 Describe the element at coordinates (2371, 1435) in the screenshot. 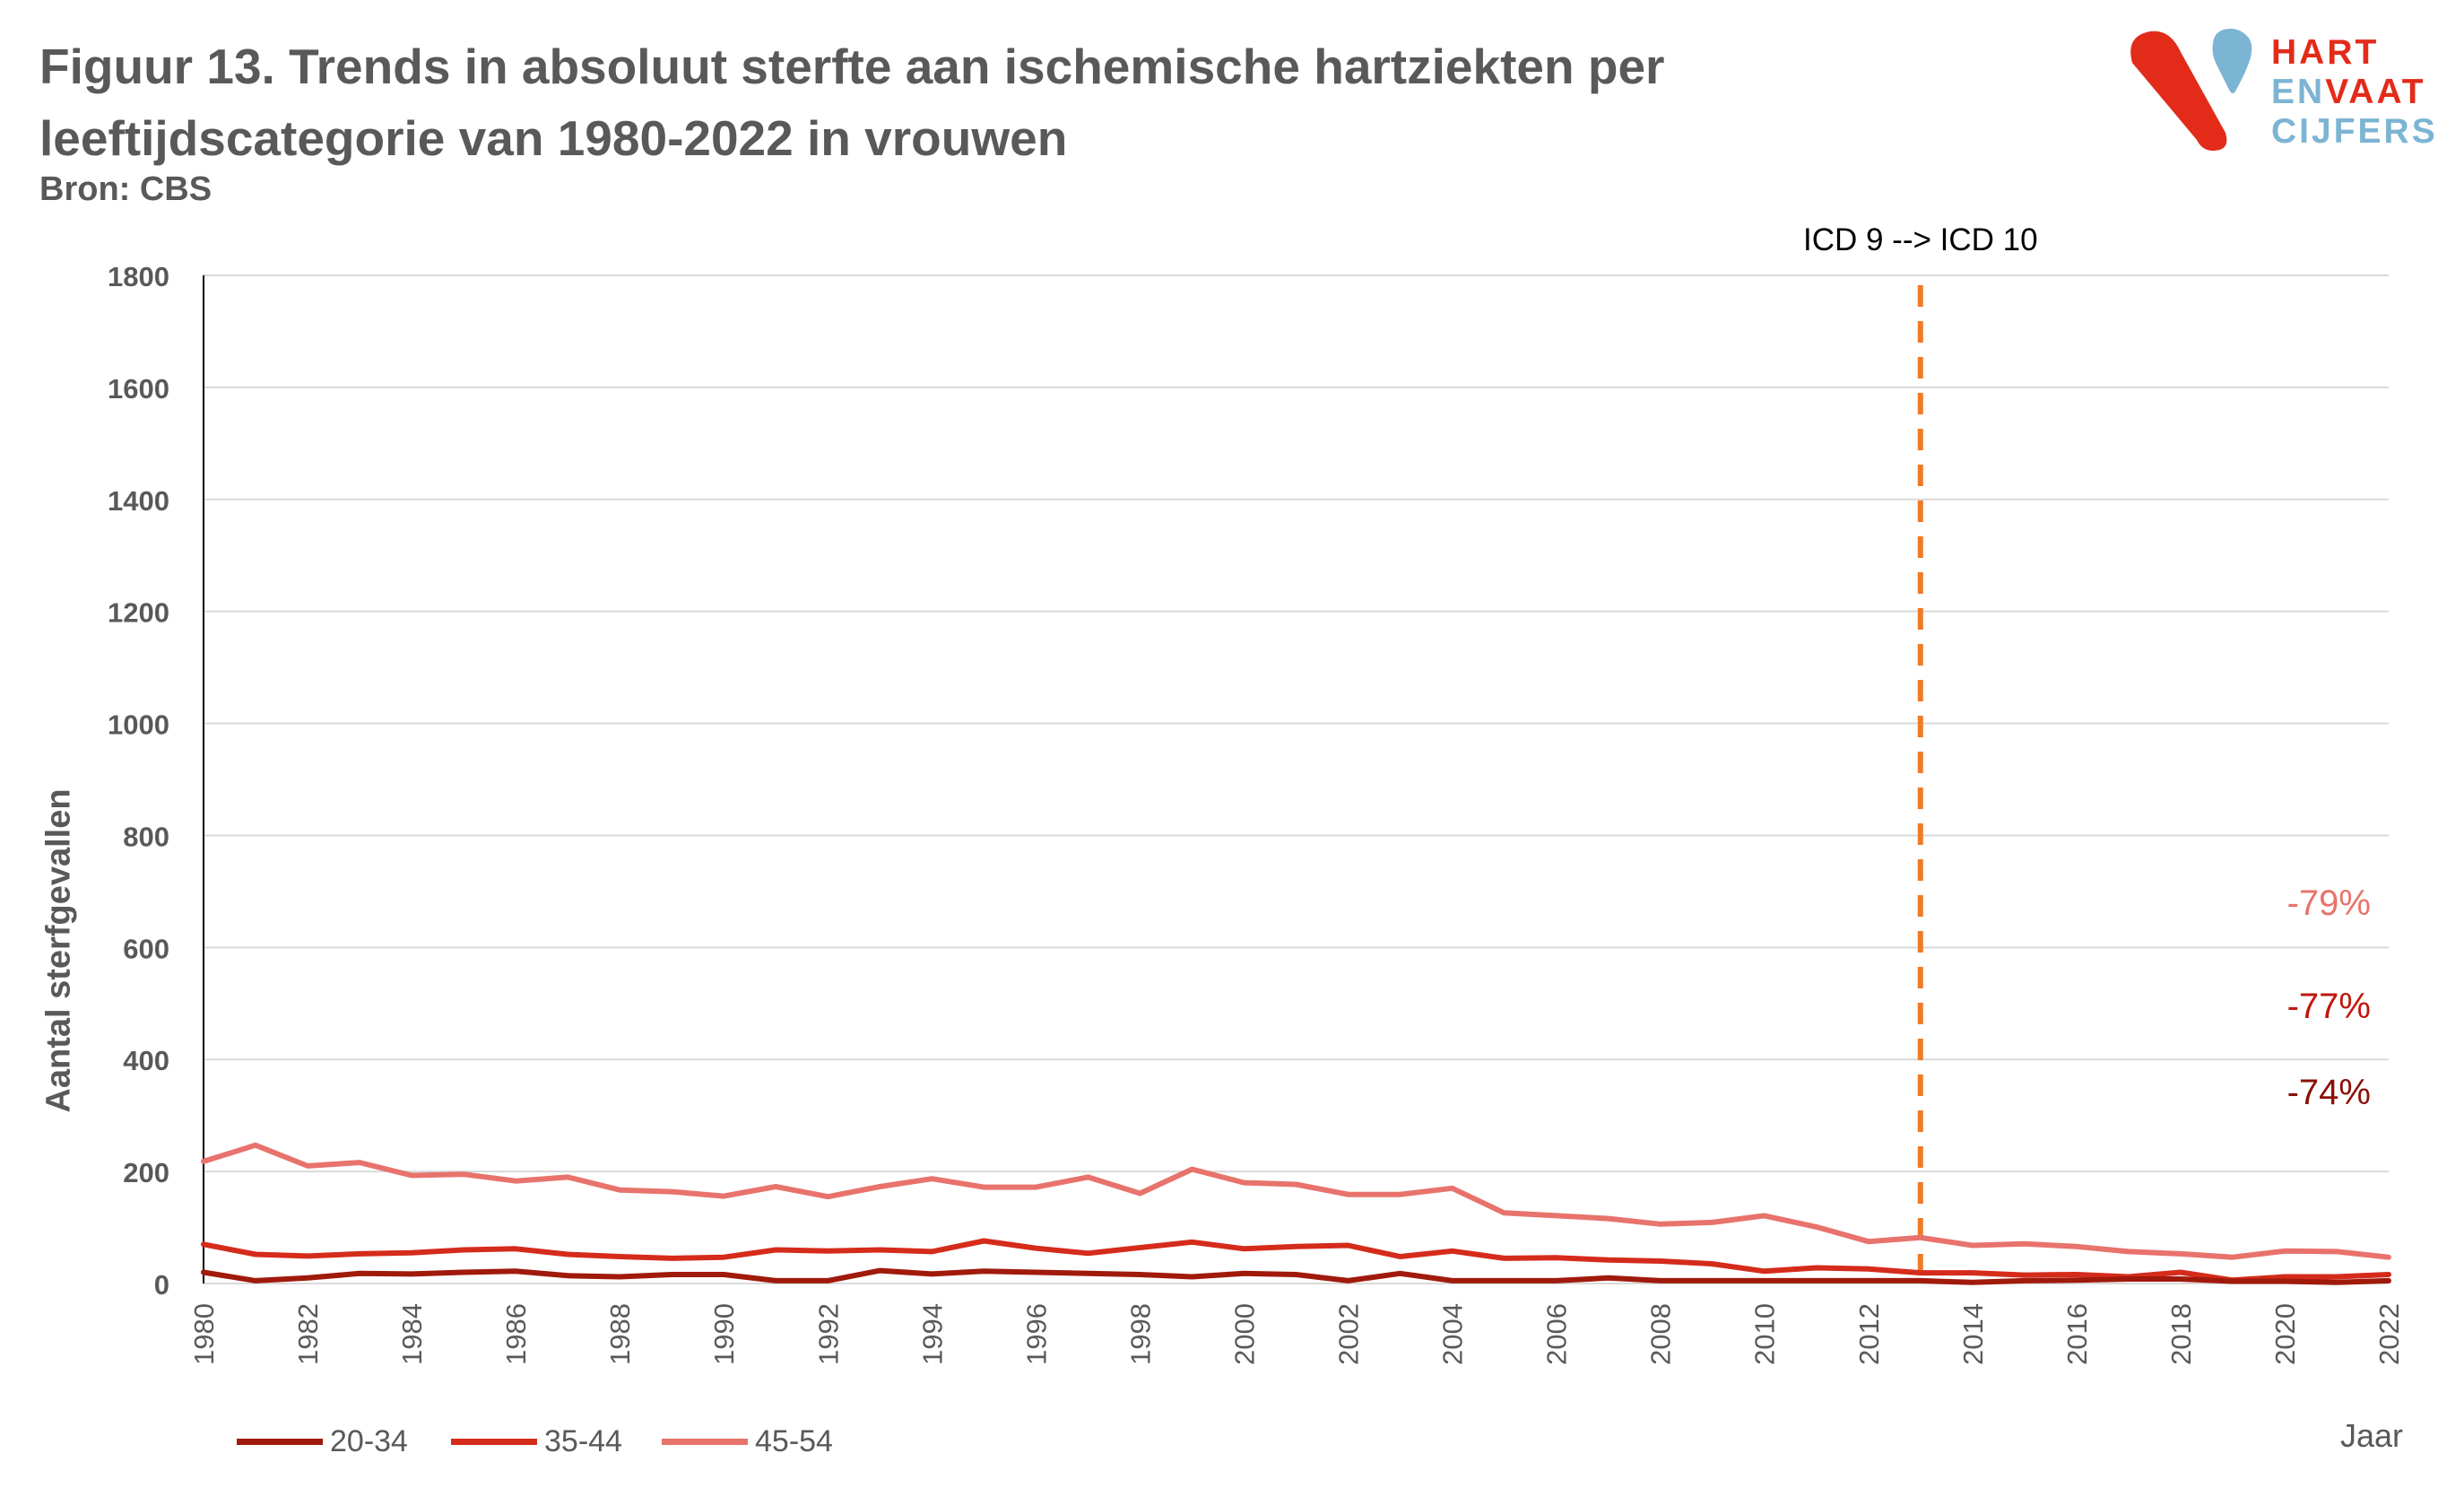

I see `x-axis-title: Jaar` at that location.